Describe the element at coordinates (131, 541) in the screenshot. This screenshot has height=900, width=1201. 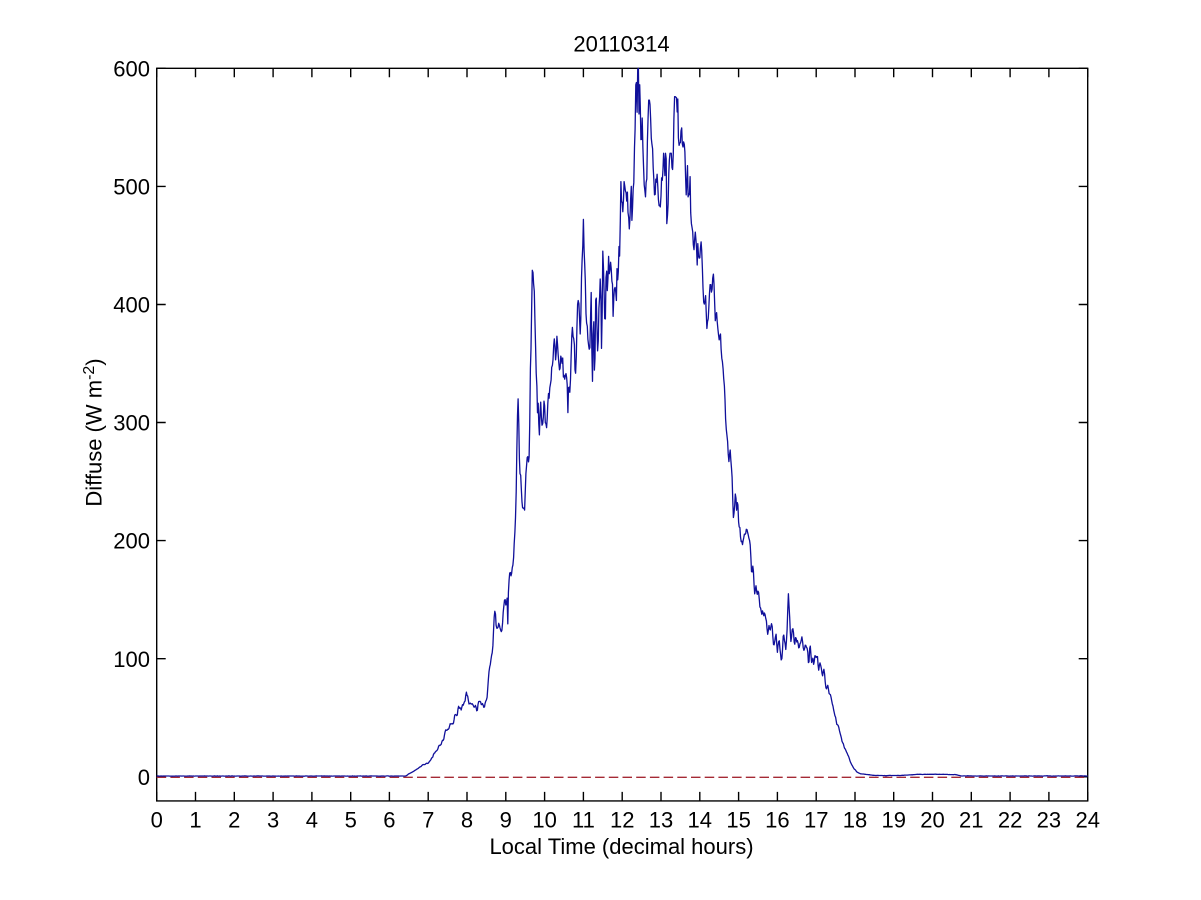
I see `svg-text: 200` at that location.